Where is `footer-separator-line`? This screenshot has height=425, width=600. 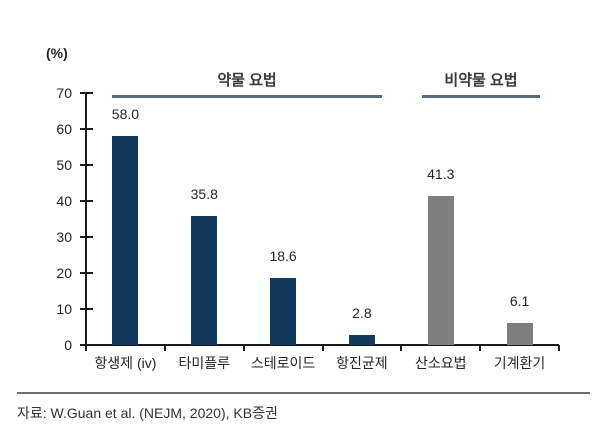 footer-separator-line is located at coordinates (303, 393).